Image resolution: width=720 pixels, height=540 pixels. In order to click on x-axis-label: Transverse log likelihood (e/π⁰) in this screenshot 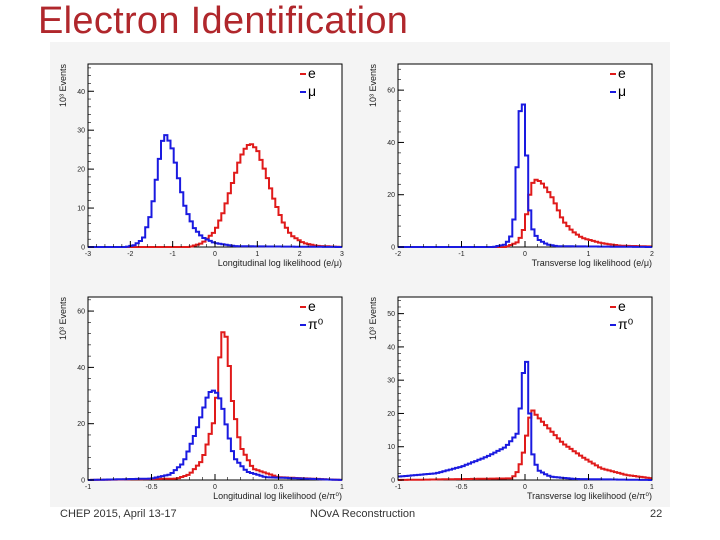, I will do `click(589, 496)`.